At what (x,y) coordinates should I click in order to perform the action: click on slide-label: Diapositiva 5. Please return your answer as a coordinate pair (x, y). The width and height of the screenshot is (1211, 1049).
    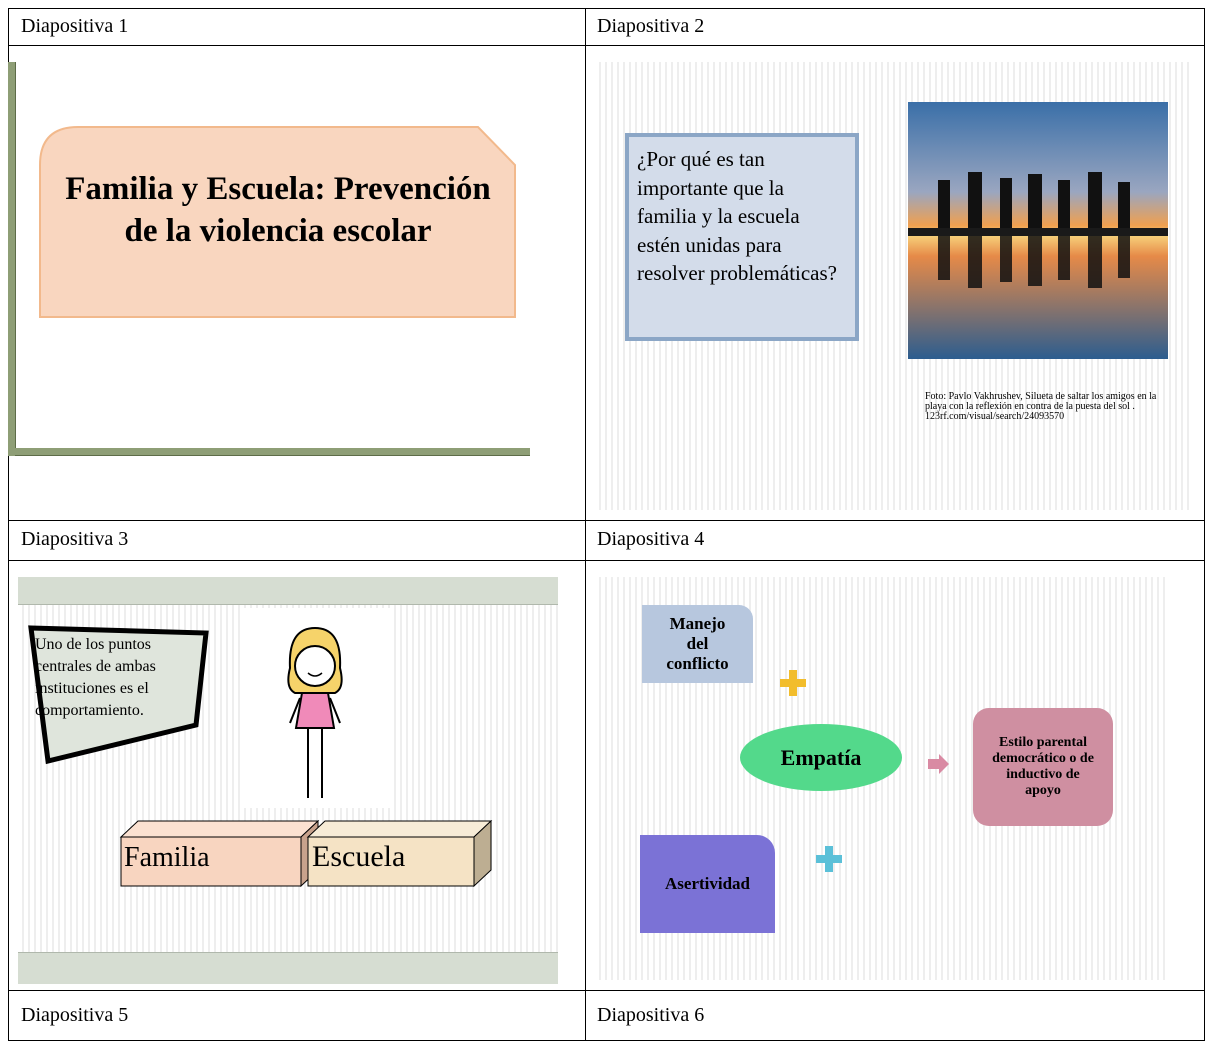
    Looking at the image, I should click on (75, 1015).